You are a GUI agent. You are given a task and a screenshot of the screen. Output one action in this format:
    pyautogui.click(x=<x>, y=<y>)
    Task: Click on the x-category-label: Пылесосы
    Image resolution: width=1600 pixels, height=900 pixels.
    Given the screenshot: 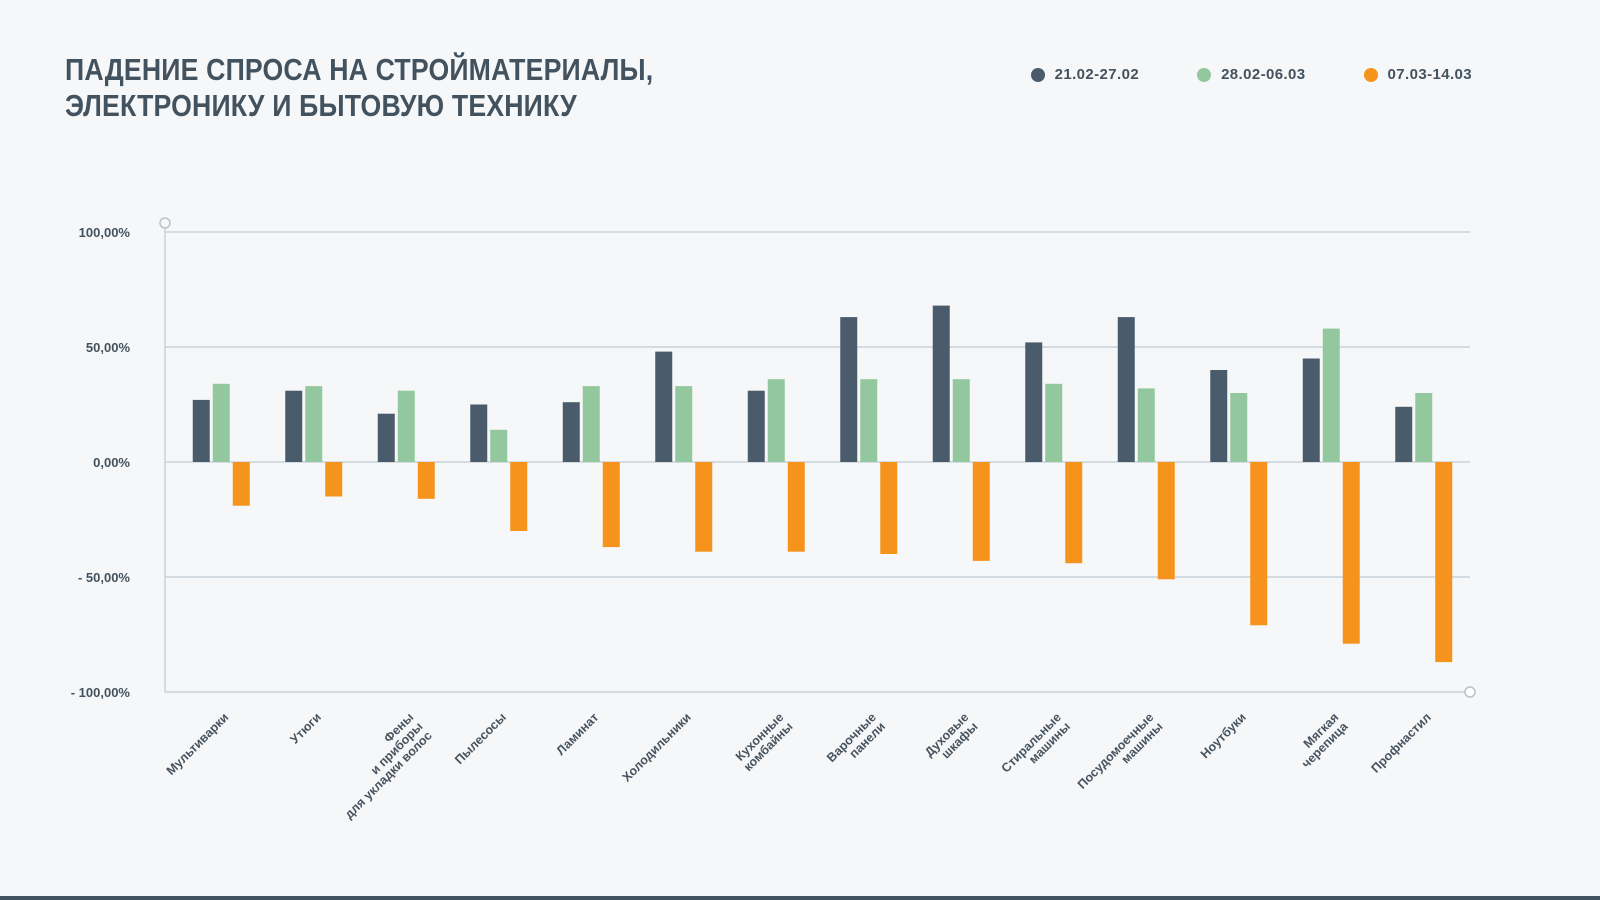 What is the action you would take?
    pyautogui.click(x=480, y=738)
    